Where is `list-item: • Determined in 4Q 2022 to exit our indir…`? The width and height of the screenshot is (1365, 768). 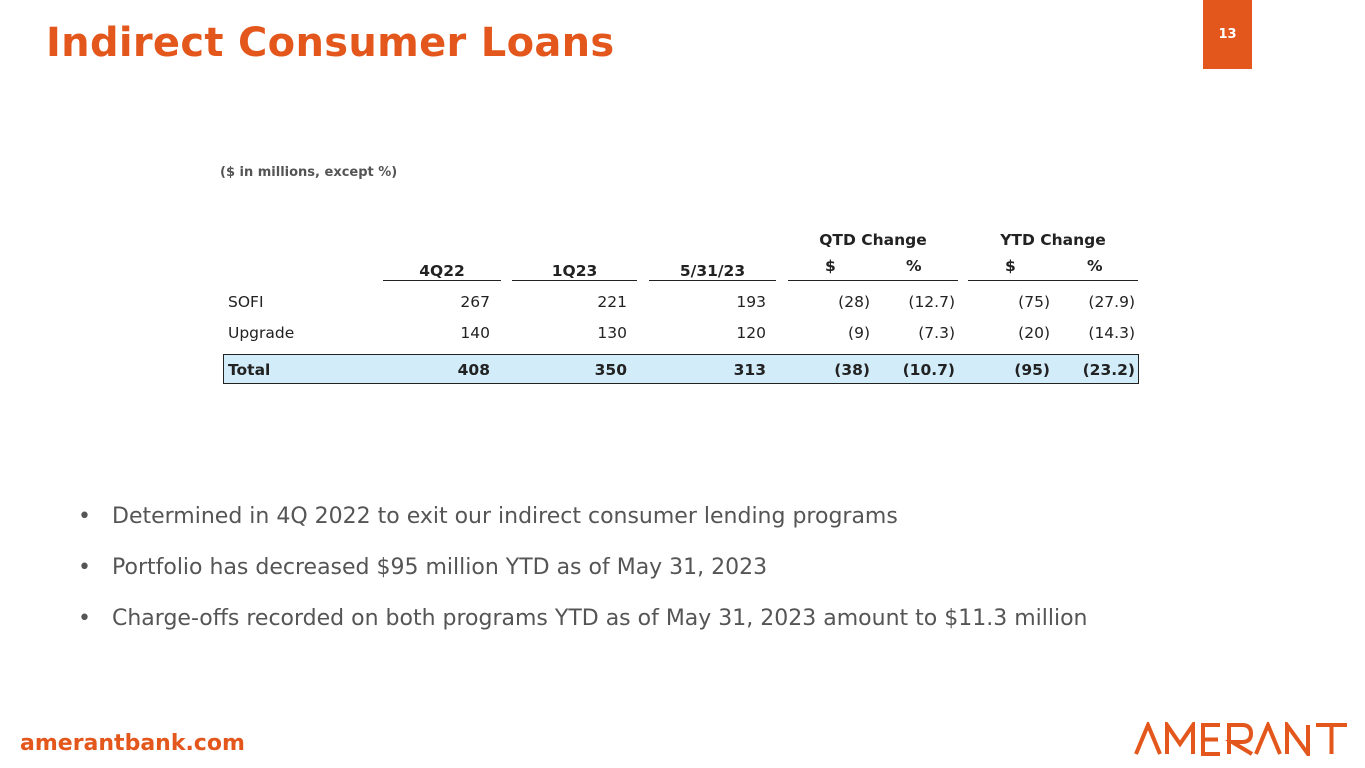 list-item: • Determined in 4Q 2022 to exit our indir… is located at coordinates (582, 525).